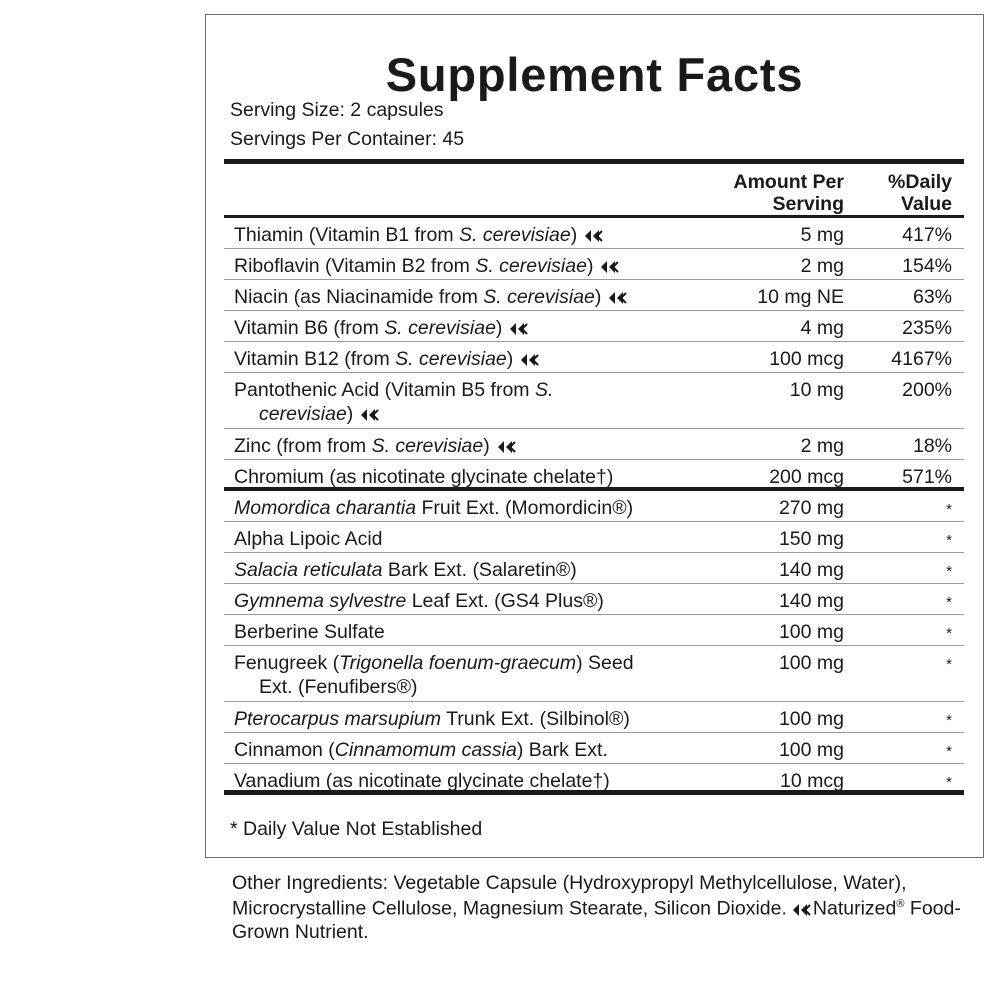 This screenshot has height=1000, width=1000. Describe the element at coordinates (605, 663) in the screenshot. I see `name-text: ) Seed` at that location.